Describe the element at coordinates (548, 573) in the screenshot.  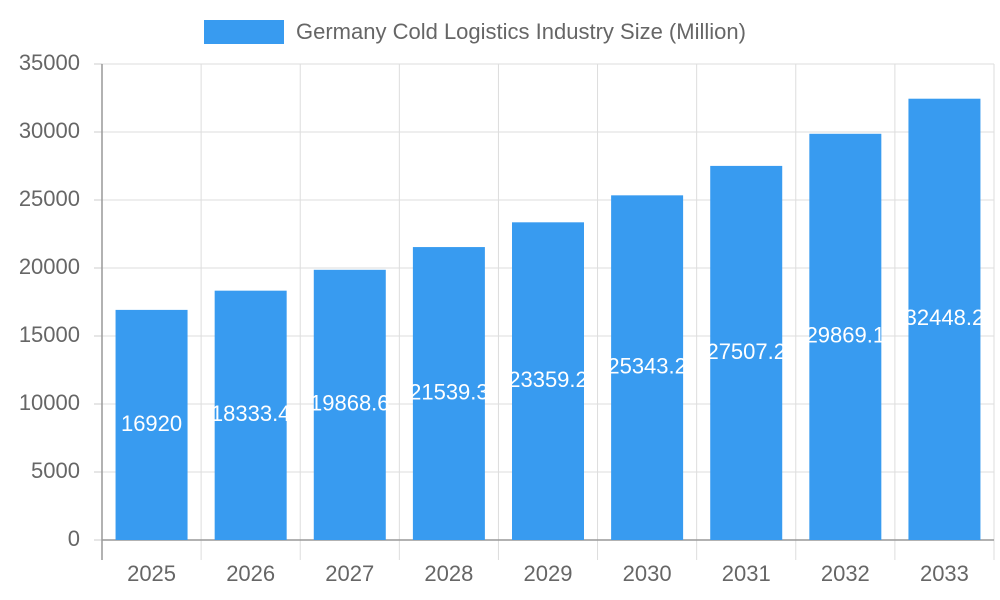
I see `x-tick-label: 2029` at that location.